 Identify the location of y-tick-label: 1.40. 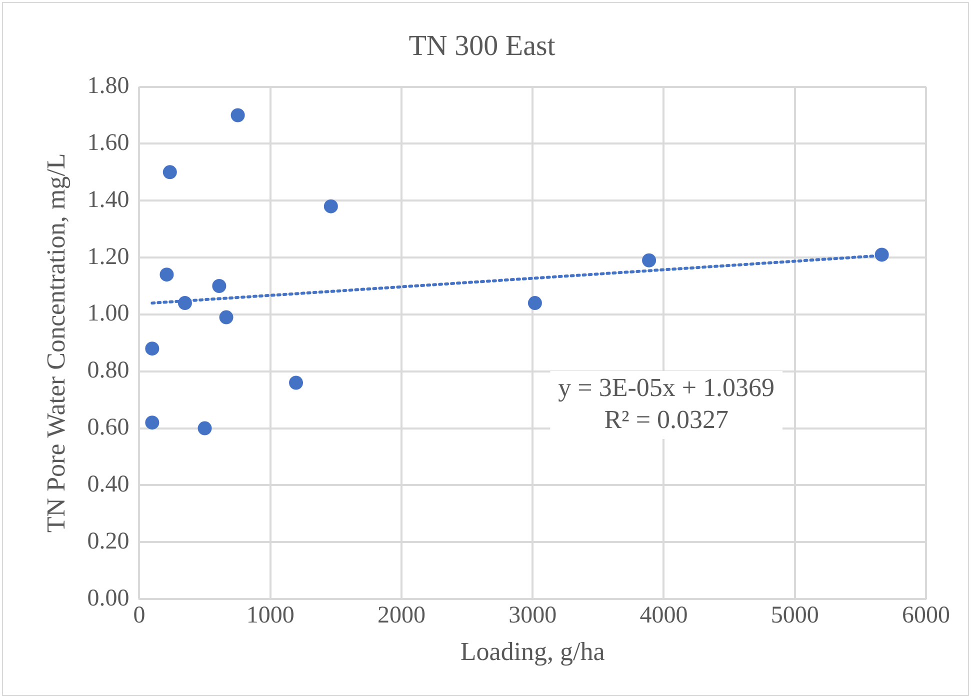
(108, 199).